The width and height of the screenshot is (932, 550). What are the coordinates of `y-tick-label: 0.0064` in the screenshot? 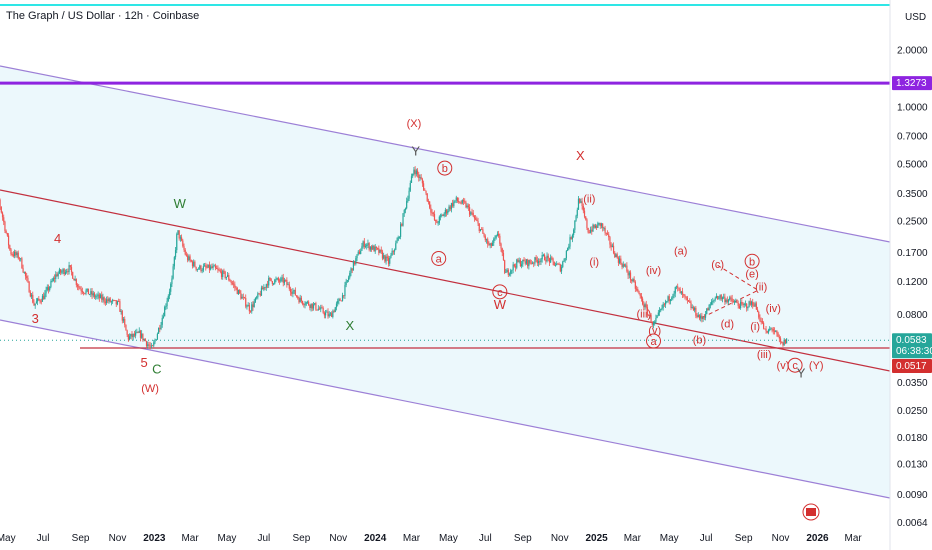 It's located at (912, 523).